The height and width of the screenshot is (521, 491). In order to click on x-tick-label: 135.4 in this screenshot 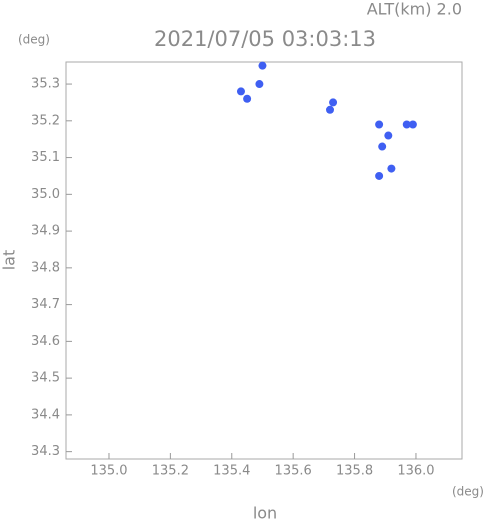, I will do `click(231, 471)`.